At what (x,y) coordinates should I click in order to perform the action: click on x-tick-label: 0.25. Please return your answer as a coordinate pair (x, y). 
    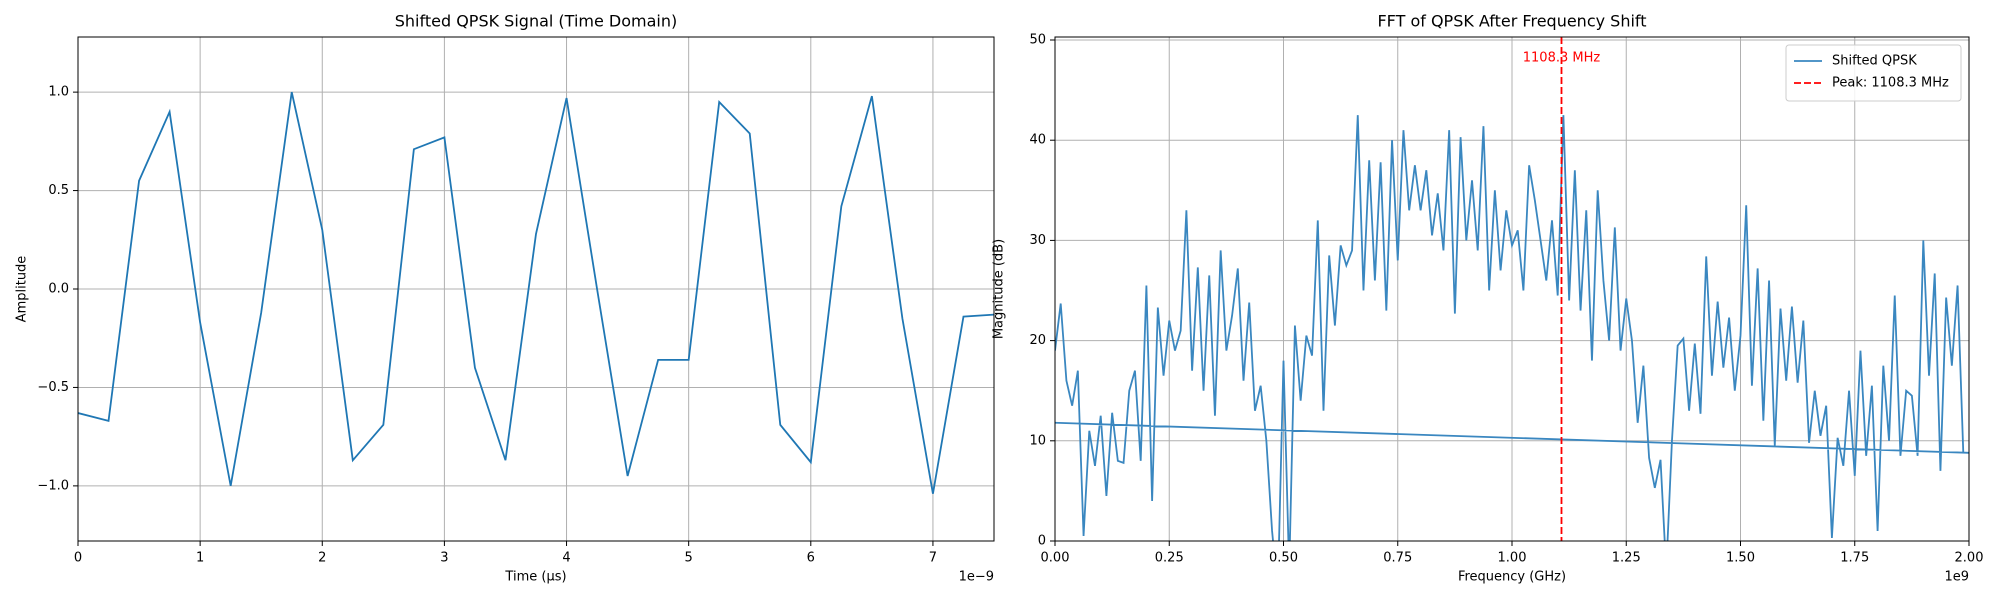
    Looking at the image, I should click on (1169, 558).